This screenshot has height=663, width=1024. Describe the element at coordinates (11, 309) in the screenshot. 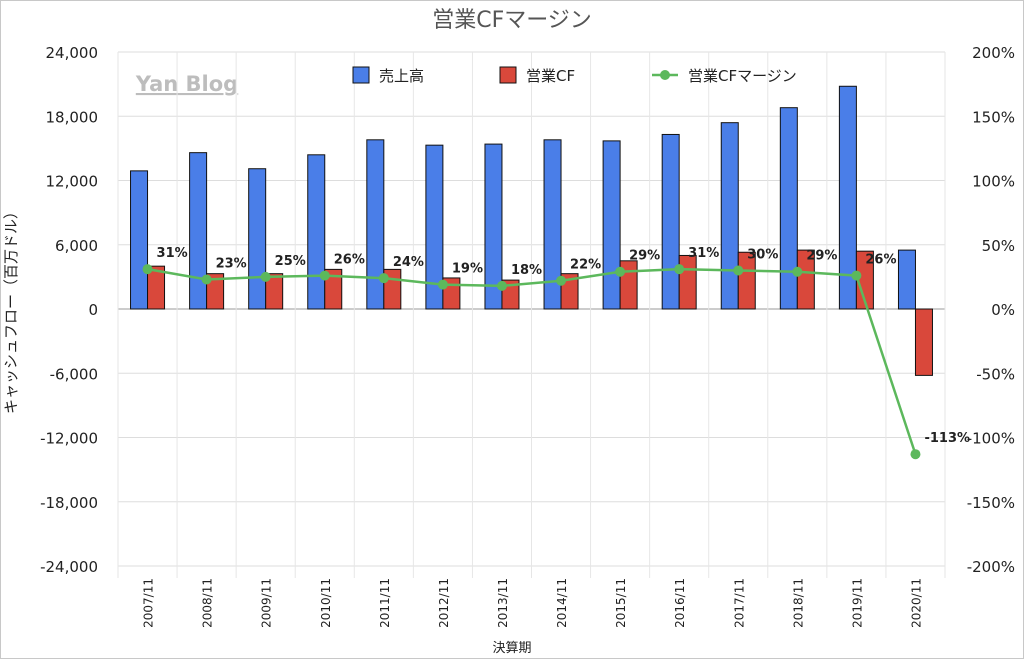

I see `y-axis-label: キャッシュフロー（百万ドル）` at that location.